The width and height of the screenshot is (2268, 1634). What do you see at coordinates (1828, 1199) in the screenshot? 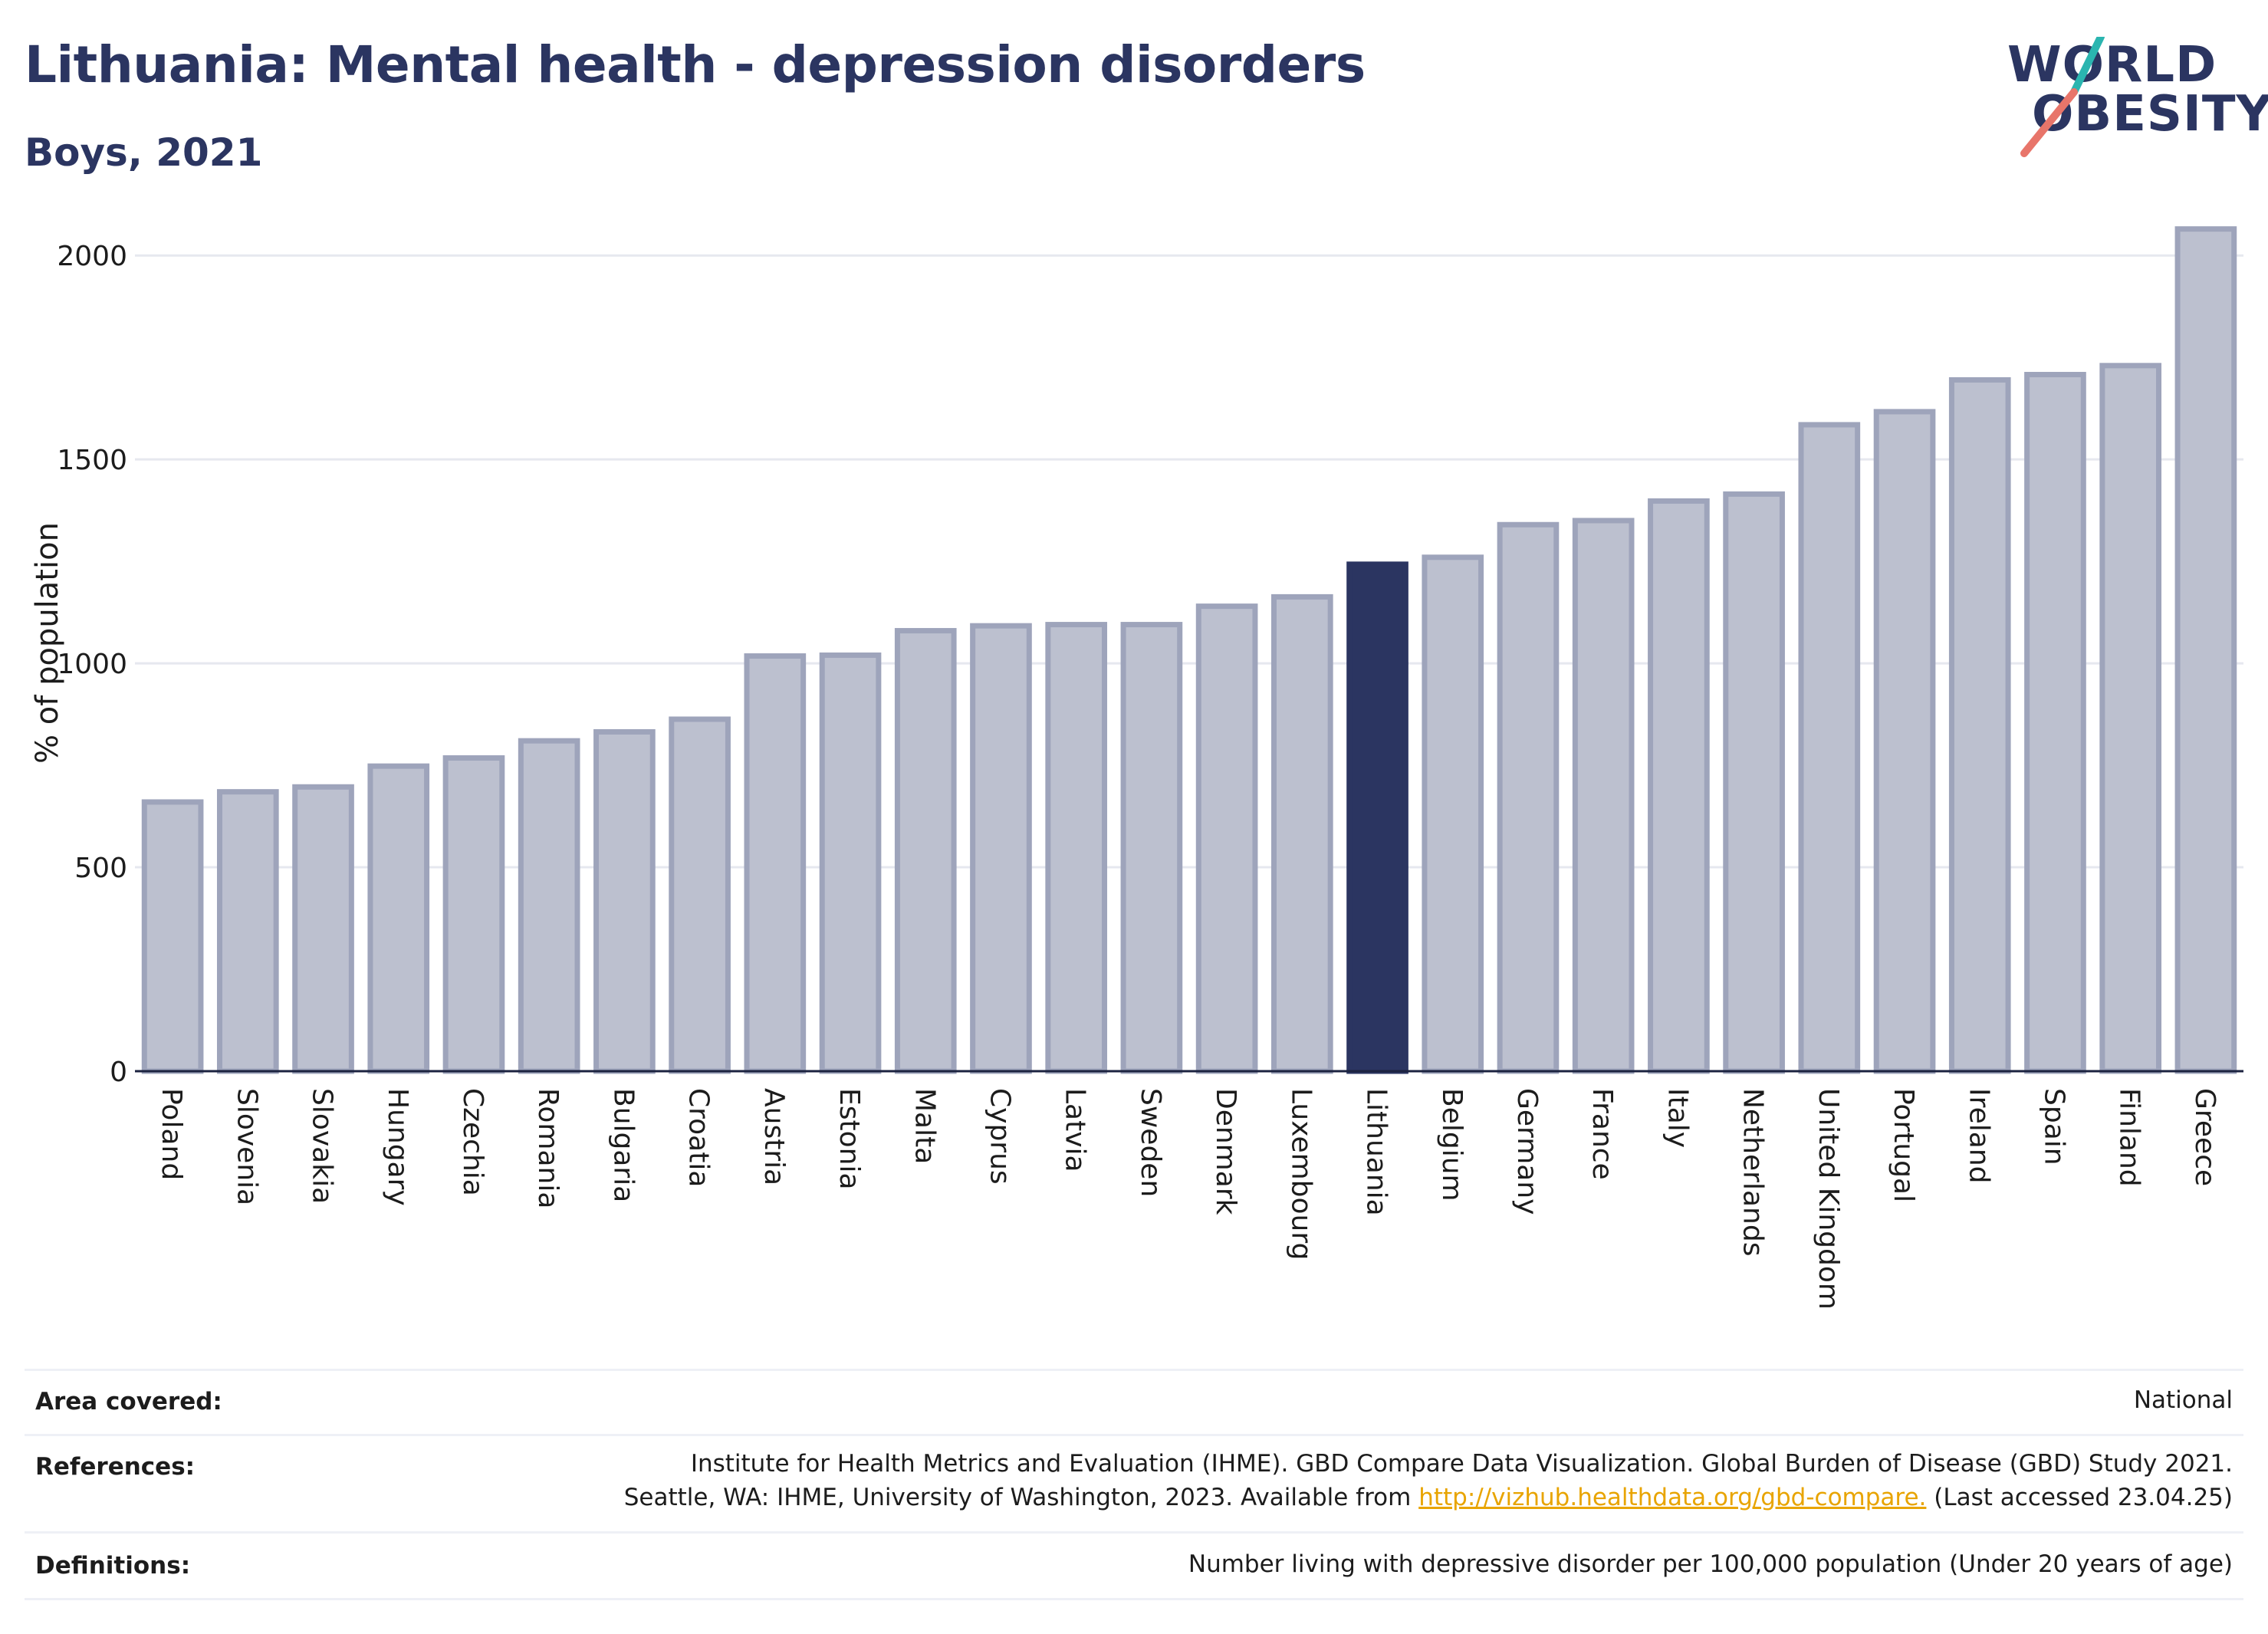
I see `x-tick-label: United Kingdom` at bounding box center [1828, 1199].